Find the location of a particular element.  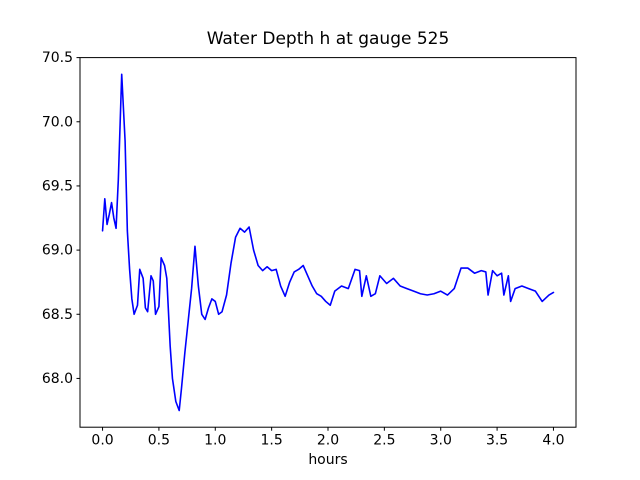

y-tick-label: 69.5 is located at coordinates (57, 186).